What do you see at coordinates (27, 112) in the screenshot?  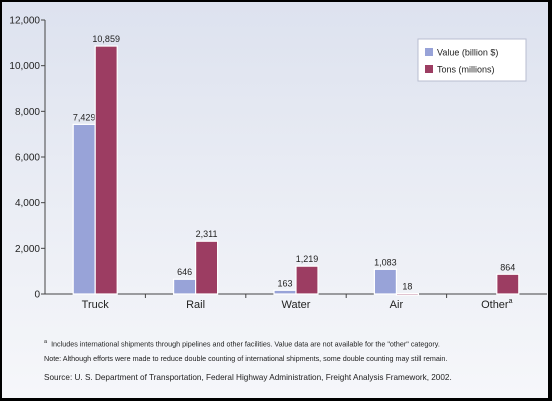 I see `y-tick-label: 8,000` at bounding box center [27, 112].